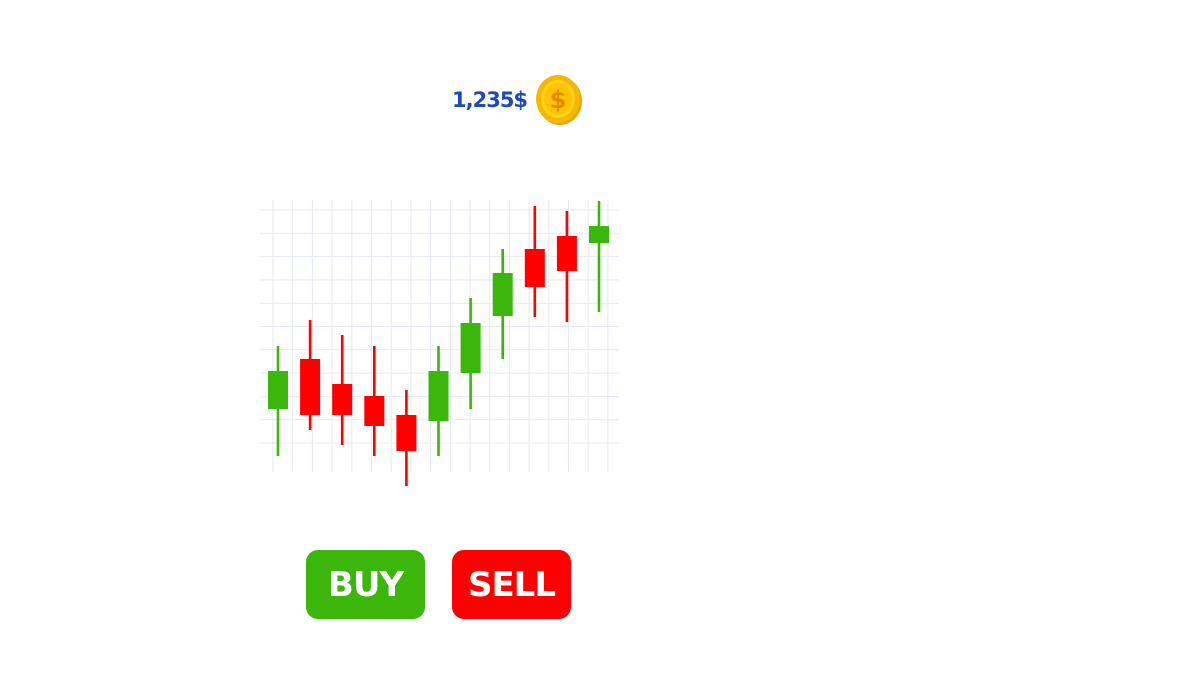 This screenshot has width=1192, height=688. What do you see at coordinates (511, 584) in the screenshot?
I see `sell-button: SELL` at bounding box center [511, 584].